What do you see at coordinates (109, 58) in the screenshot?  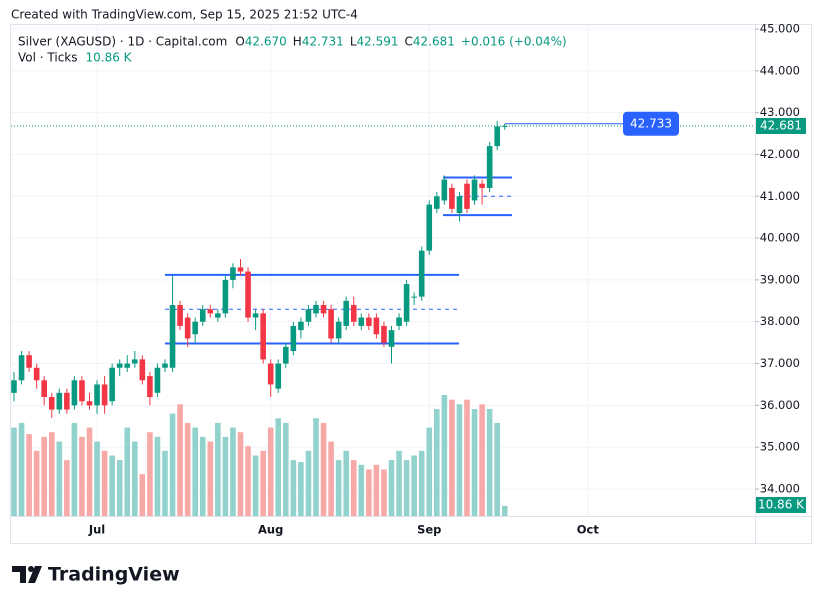 I see `volume-value: 10.86 K` at bounding box center [109, 58].